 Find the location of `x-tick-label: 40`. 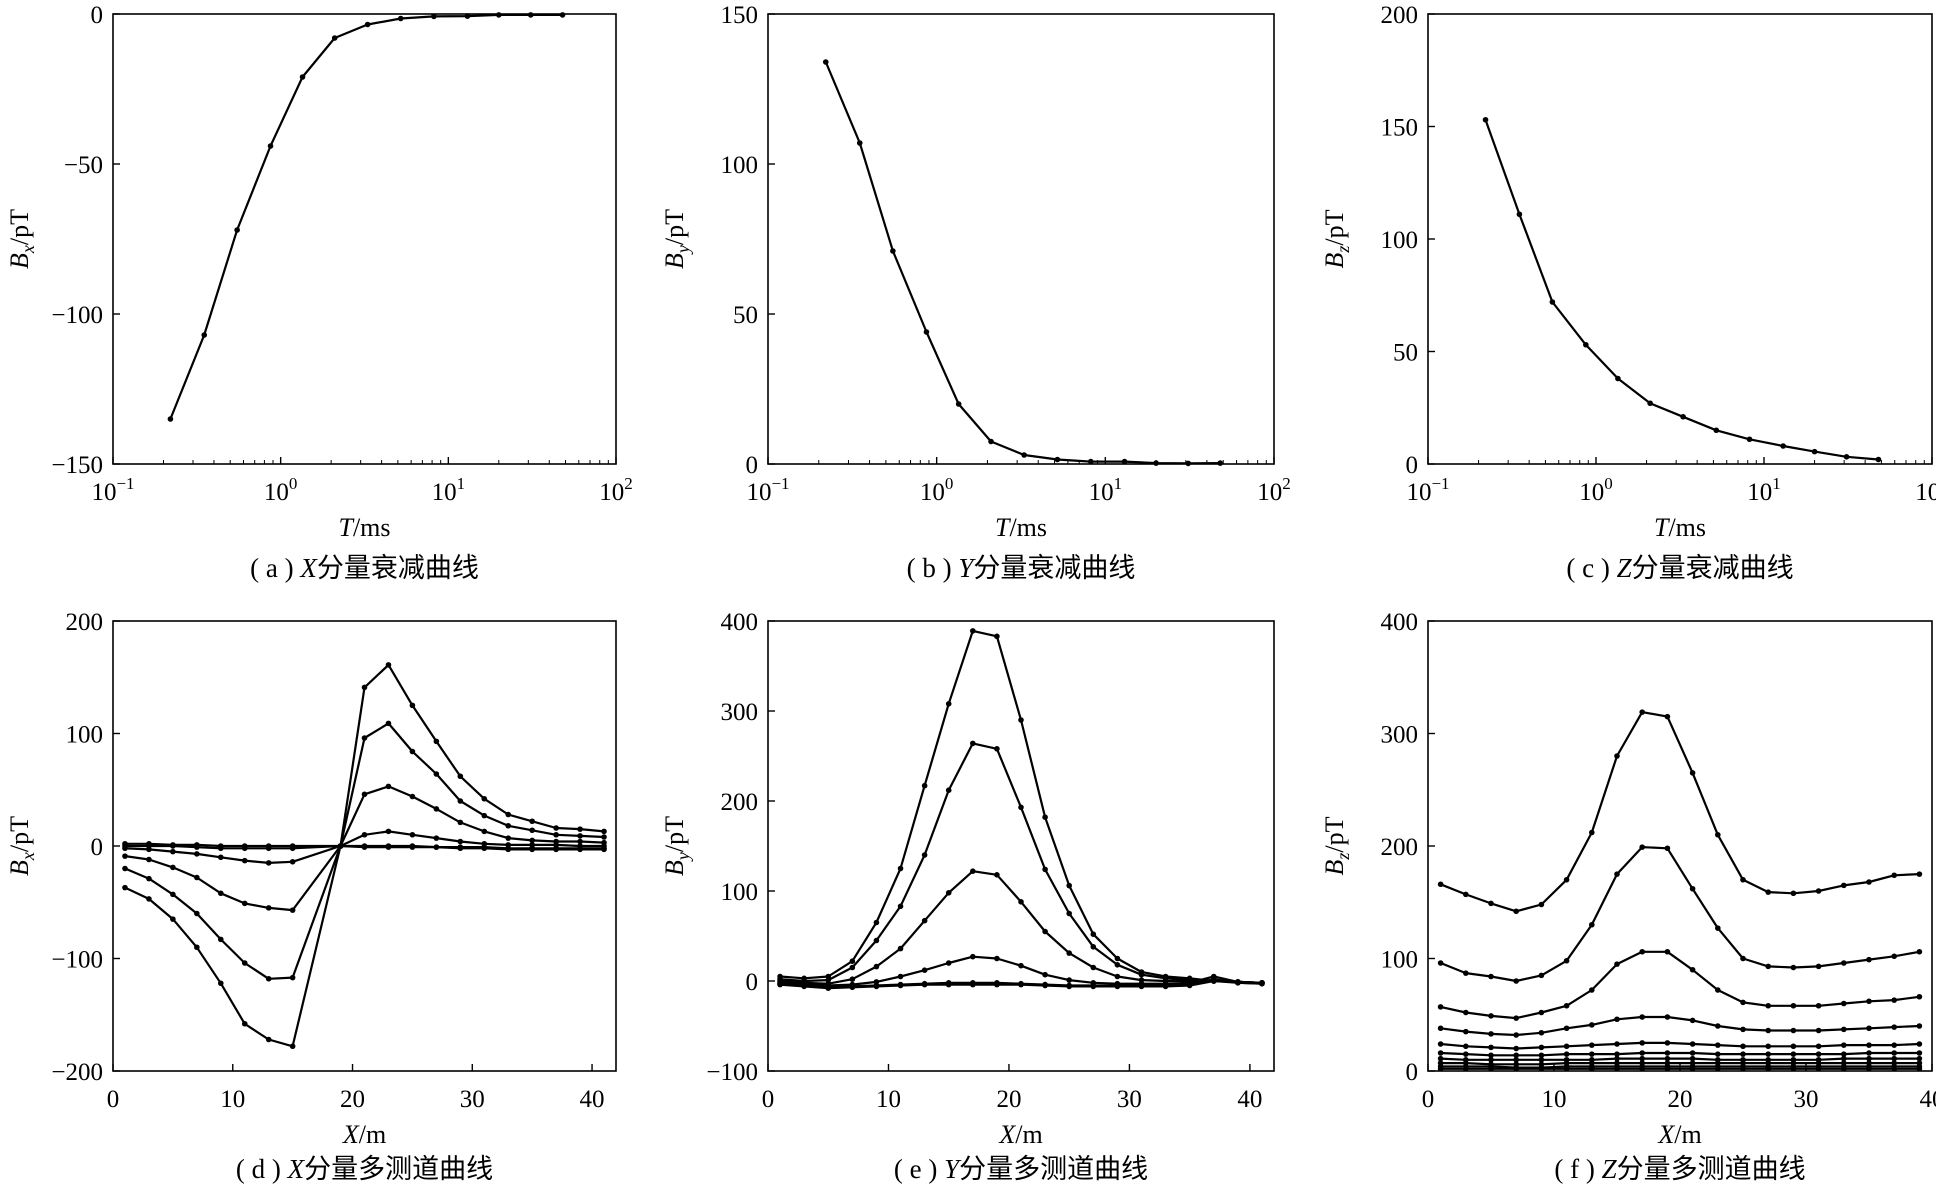

x-tick-label: 40 is located at coordinates (1249, 1099).